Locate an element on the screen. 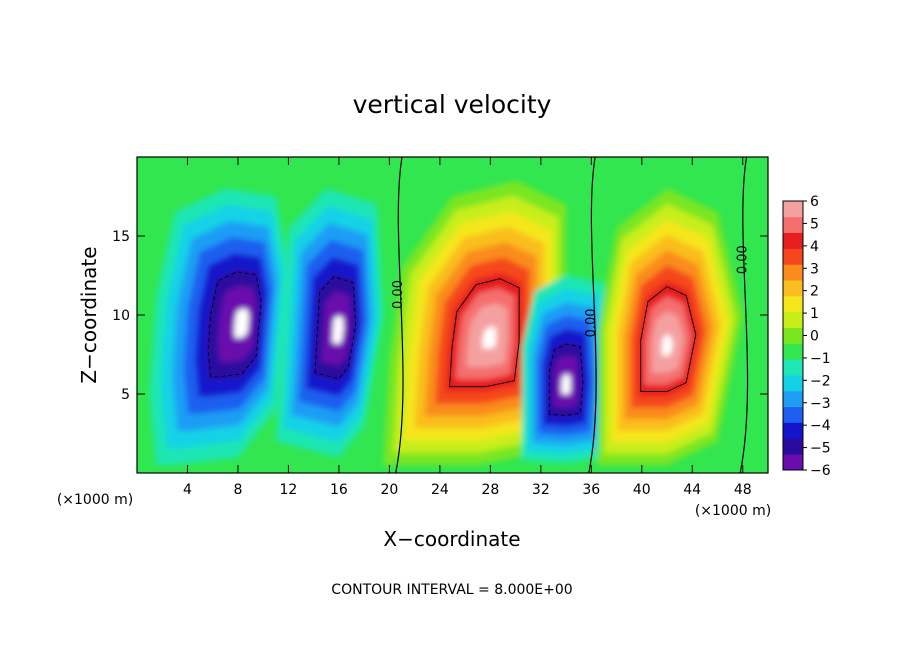  x-tick-label: 32 is located at coordinates (541, 490).